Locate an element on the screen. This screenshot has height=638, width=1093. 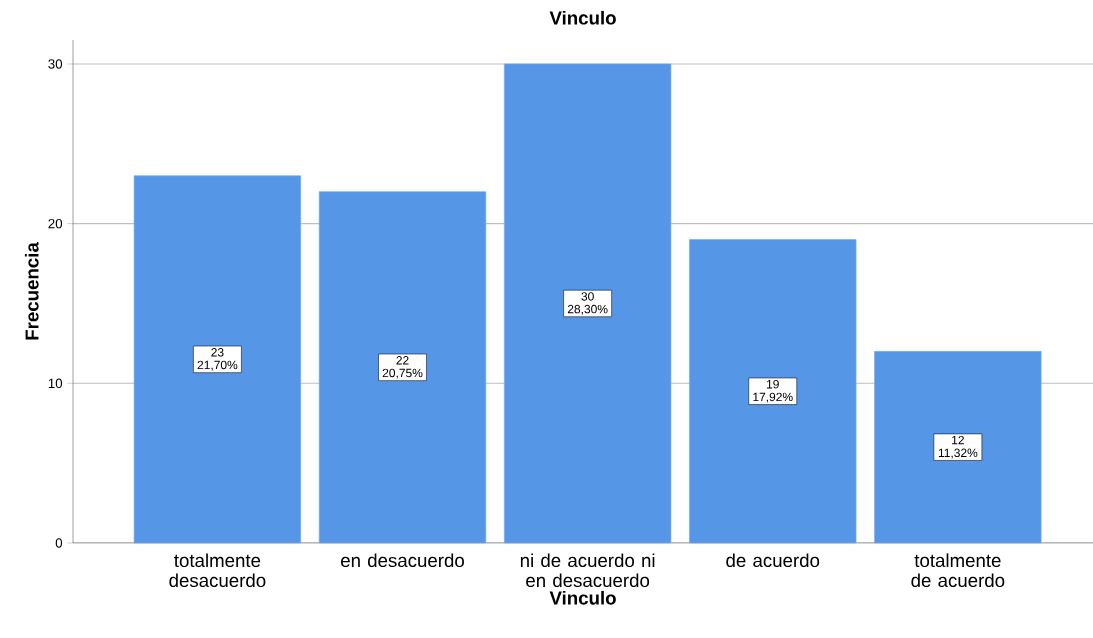
data-label: 23 21,70% is located at coordinates (217, 359).